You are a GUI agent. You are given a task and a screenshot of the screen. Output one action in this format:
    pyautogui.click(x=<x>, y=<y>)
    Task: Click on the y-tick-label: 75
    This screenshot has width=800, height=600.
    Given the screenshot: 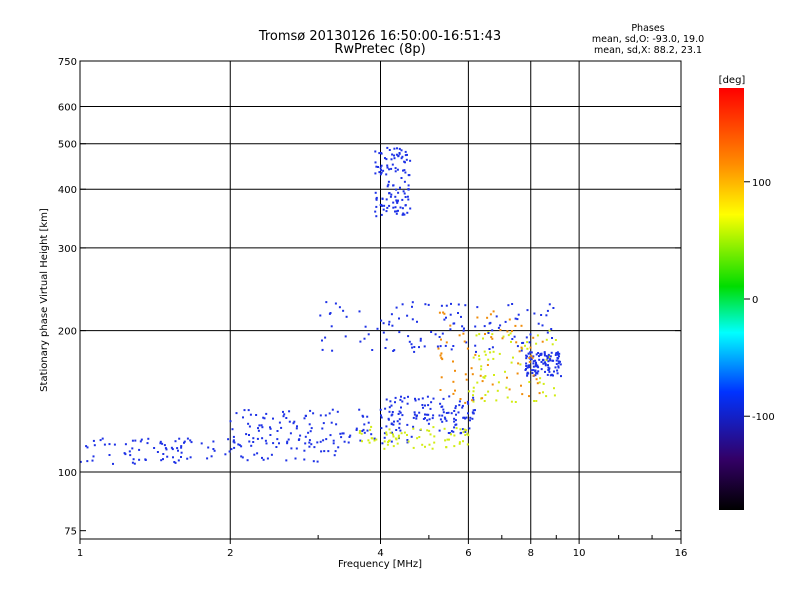 What is the action you would take?
    pyautogui.click(x=70, y=532)
    